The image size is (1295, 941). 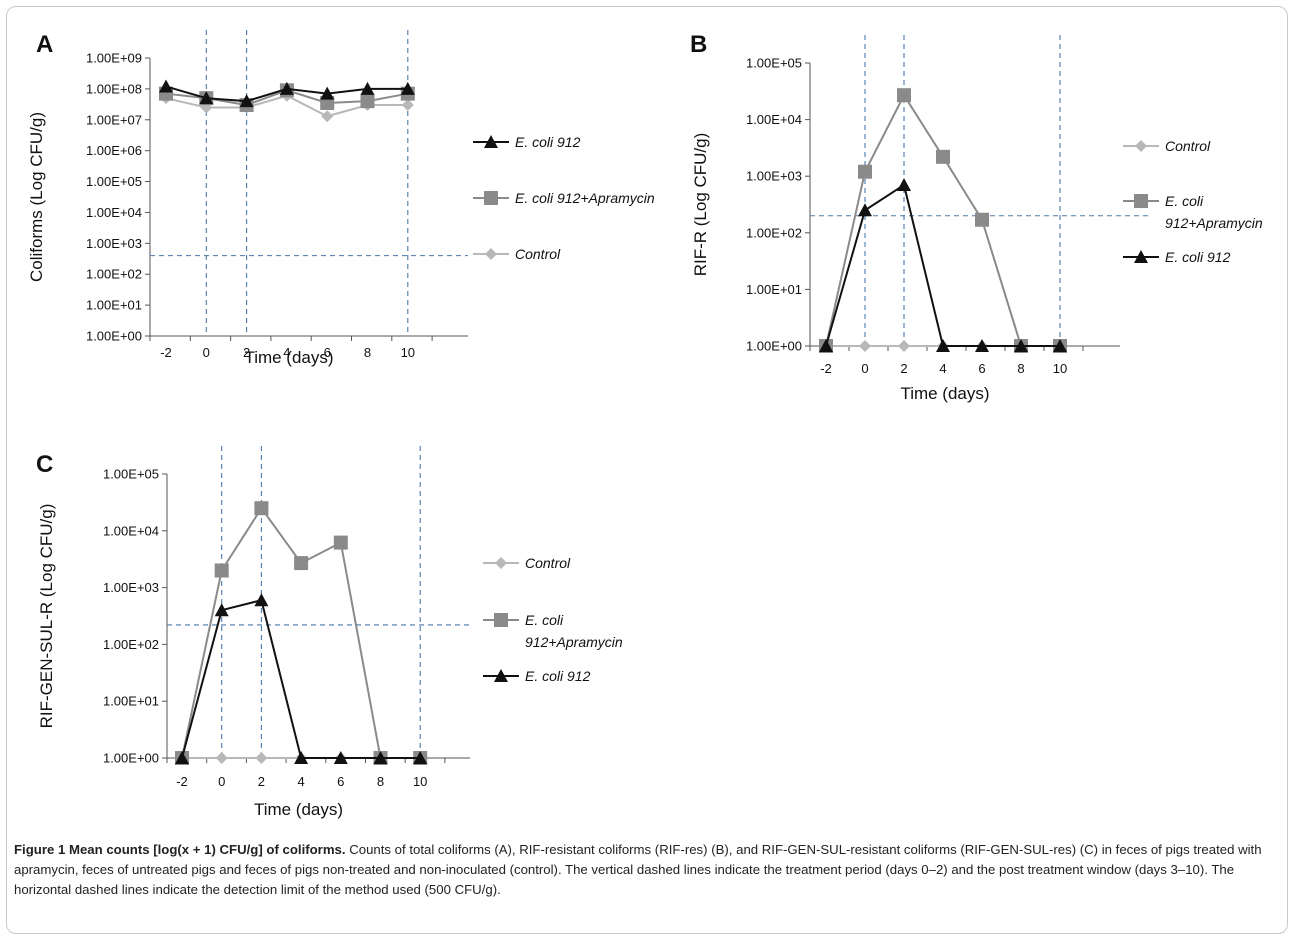 What do you see at coordinates (548, 563) in the screenshot?
I see `legend-label: Control` at bounding box center [548, 563].